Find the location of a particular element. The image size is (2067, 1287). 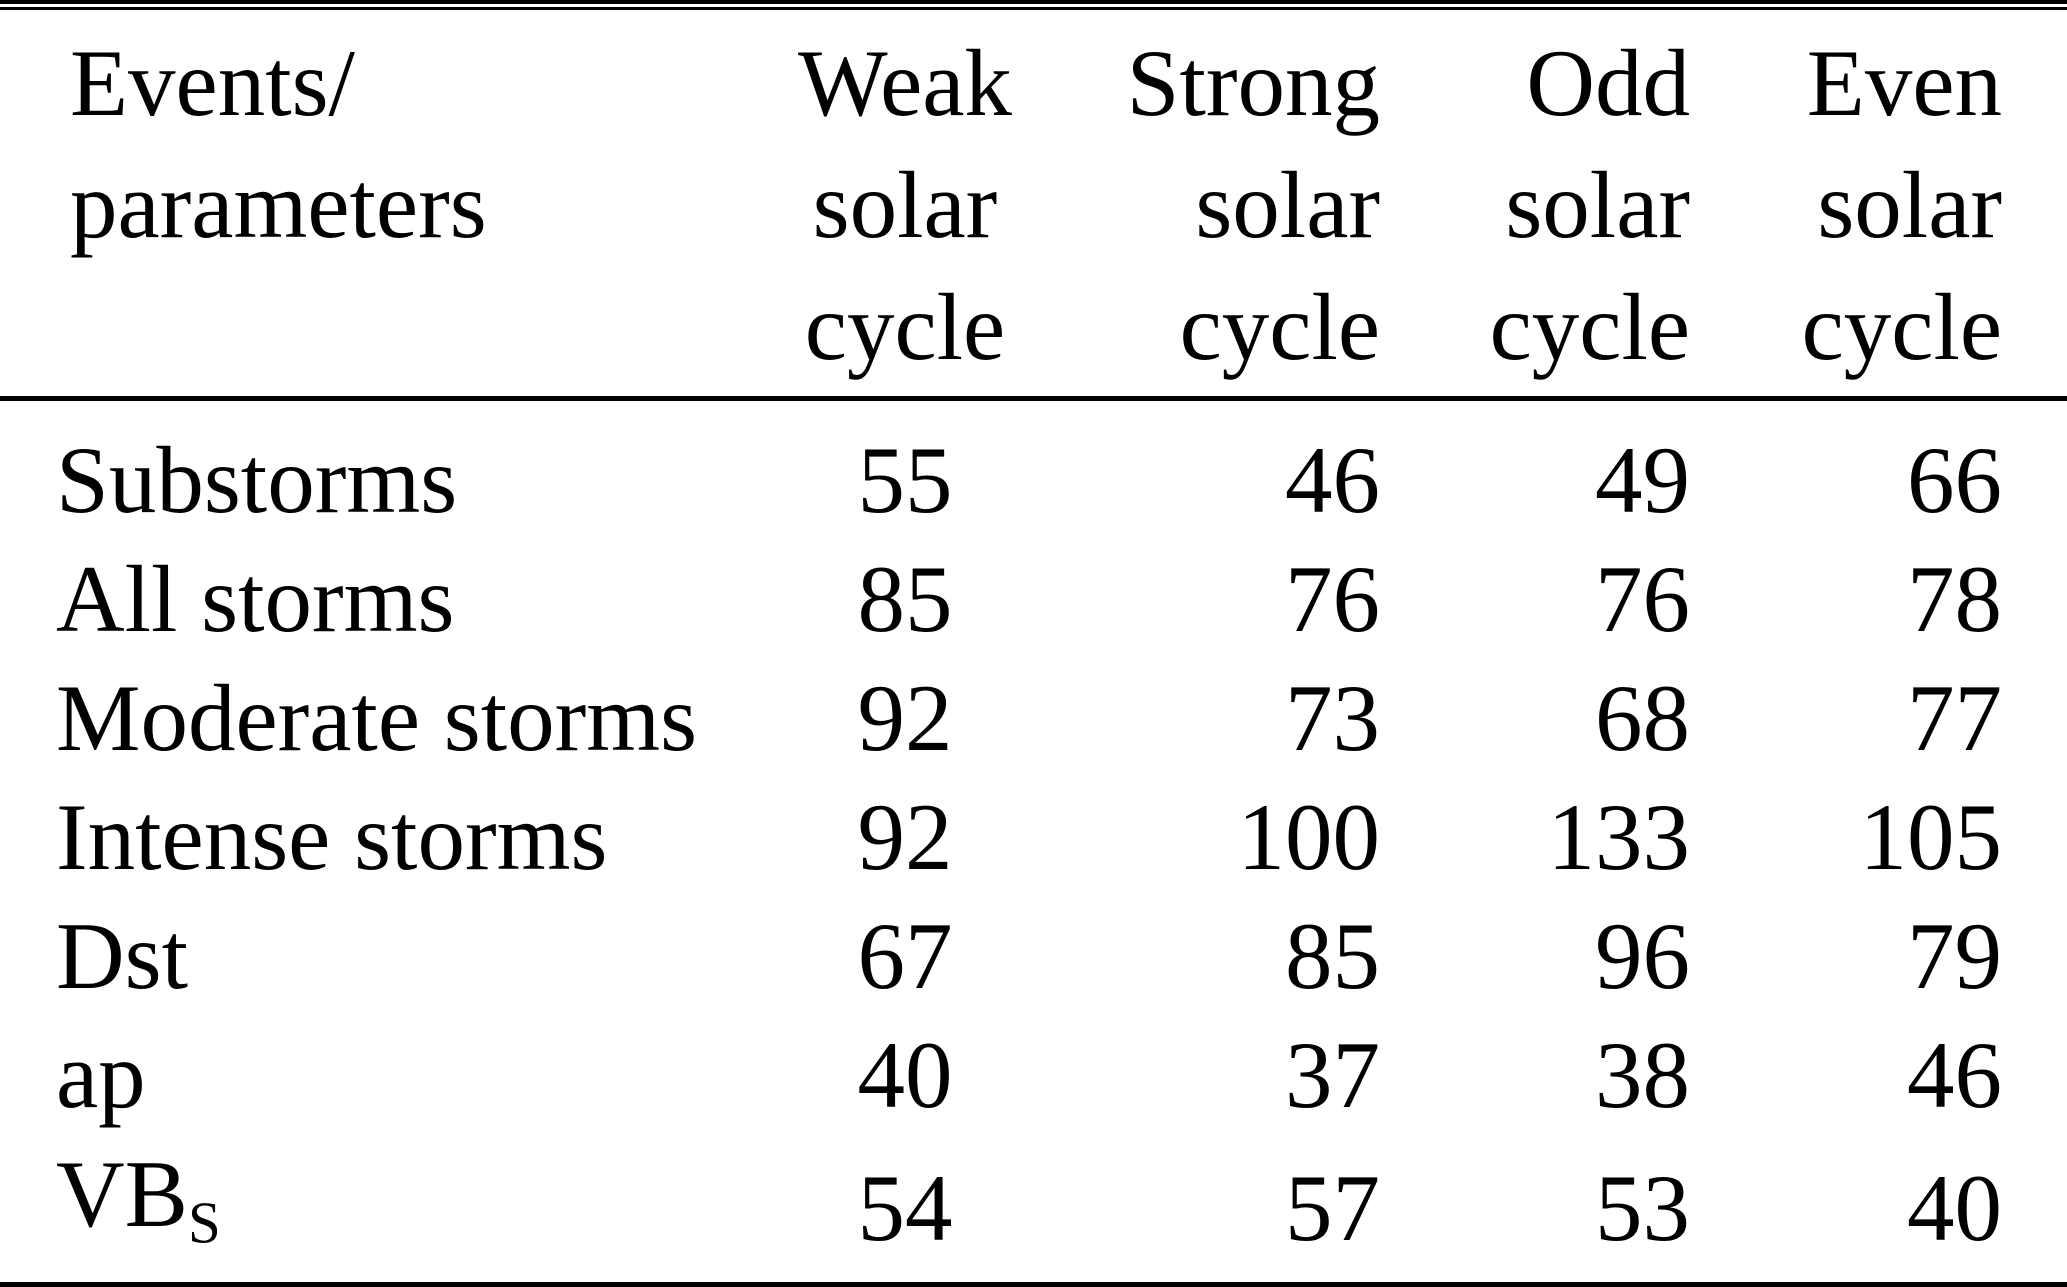

value-cell: 67 is located at coordinates (905, 956).